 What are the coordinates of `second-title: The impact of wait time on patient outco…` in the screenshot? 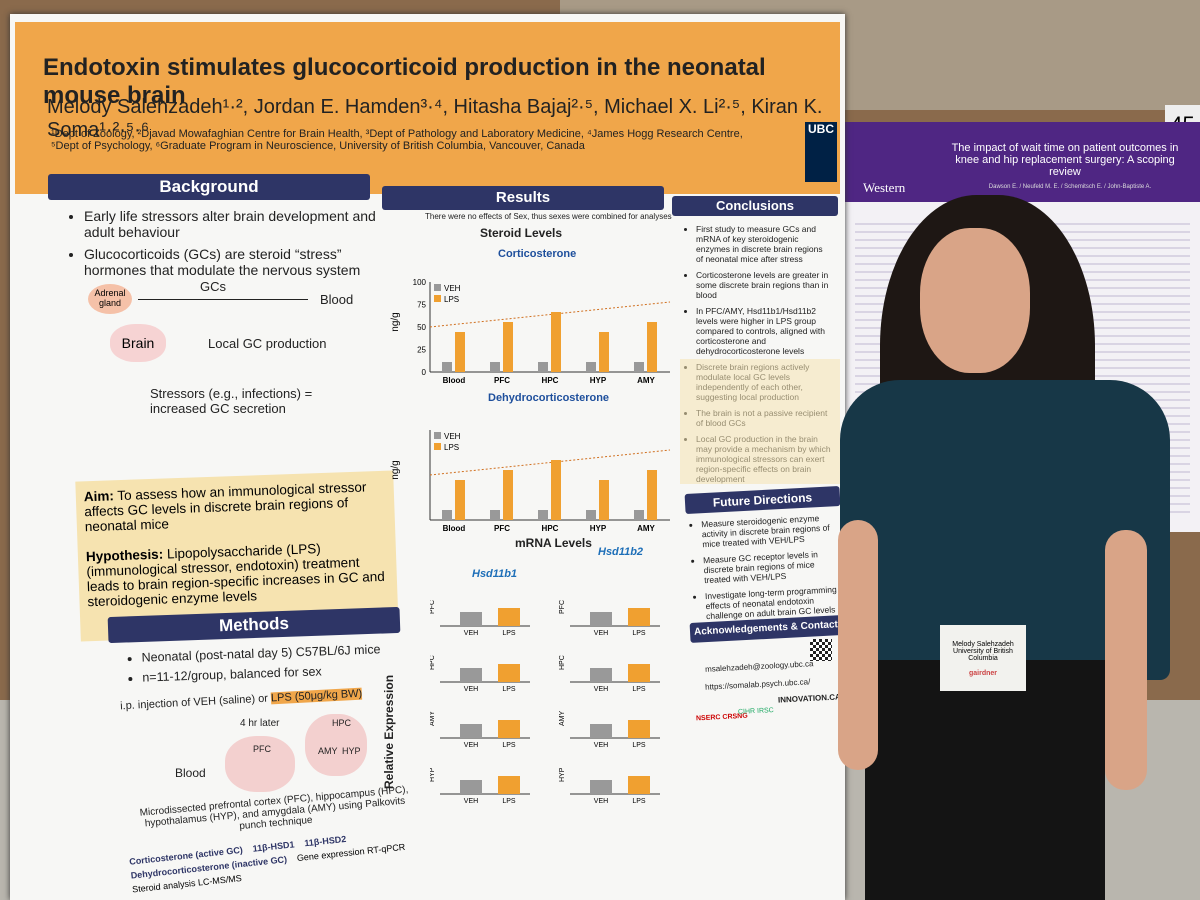 It's located at (1065, 160).